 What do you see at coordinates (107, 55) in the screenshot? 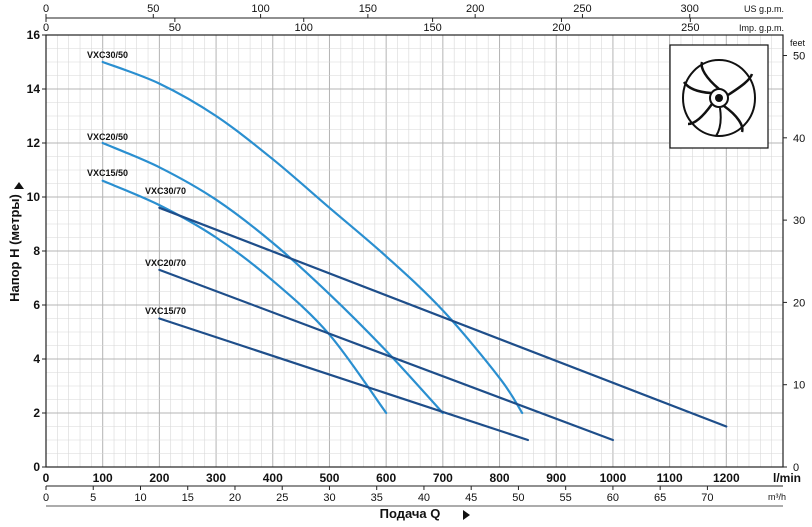
I see `series-label-vxc30-50: VXC30/50` at bounding box center [107, 55].